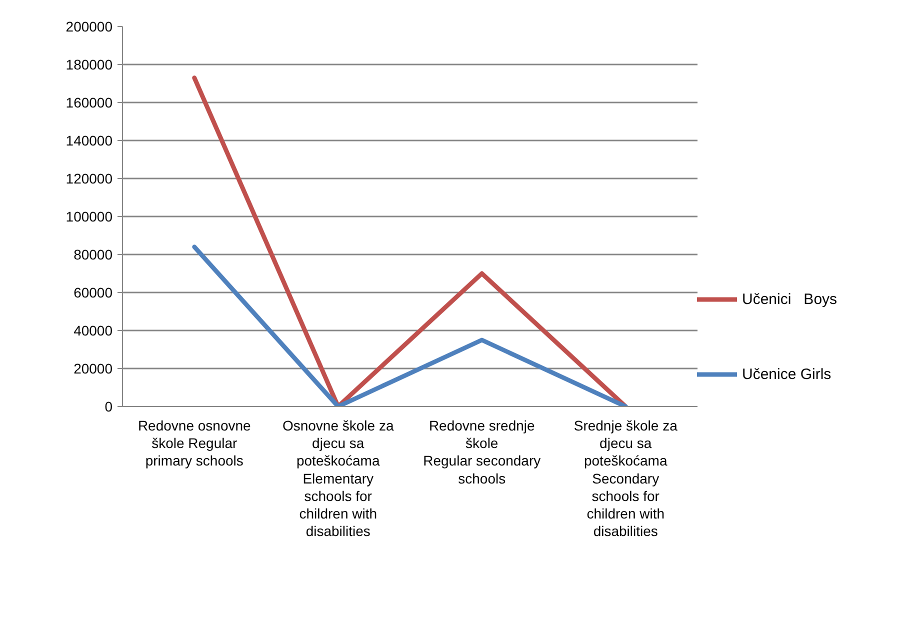  Describe the element at coordinates (89, 64) in the screenshot. I see `y-tick-label: 180000` at that location.